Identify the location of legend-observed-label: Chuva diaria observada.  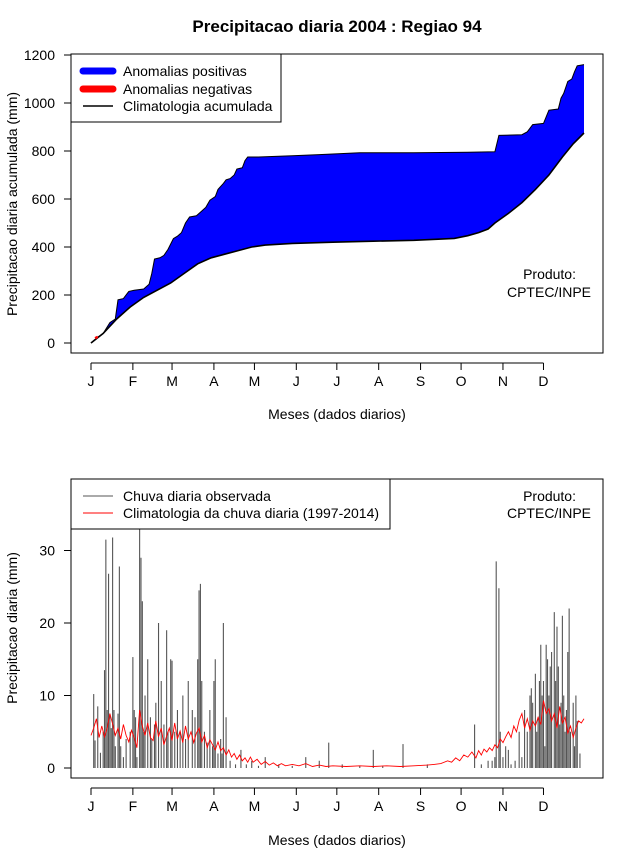
(197, 496).